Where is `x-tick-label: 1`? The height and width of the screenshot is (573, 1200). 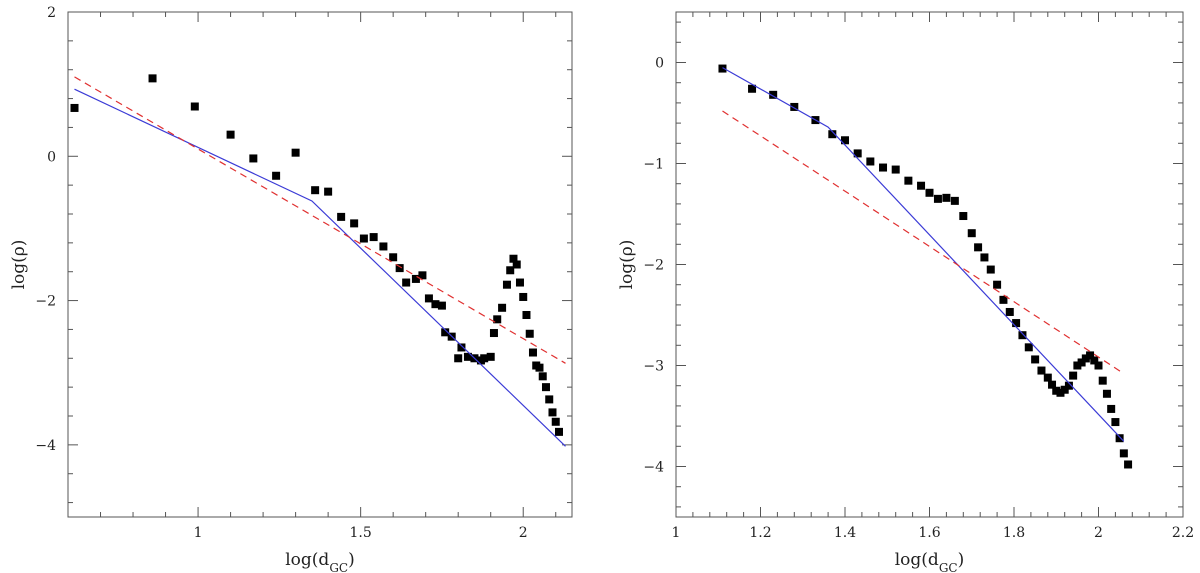 x-tick-label: 1 is located at coordinates (676, 533).